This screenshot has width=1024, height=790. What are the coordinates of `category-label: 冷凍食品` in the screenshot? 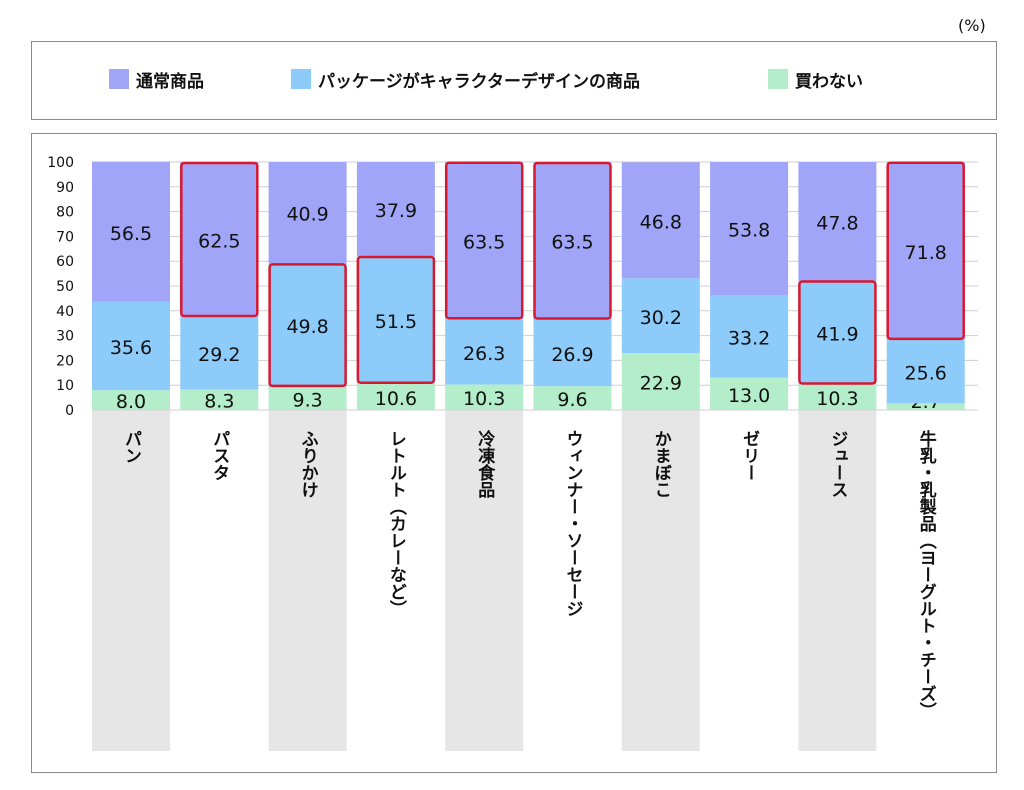 It's located at (484, 464).